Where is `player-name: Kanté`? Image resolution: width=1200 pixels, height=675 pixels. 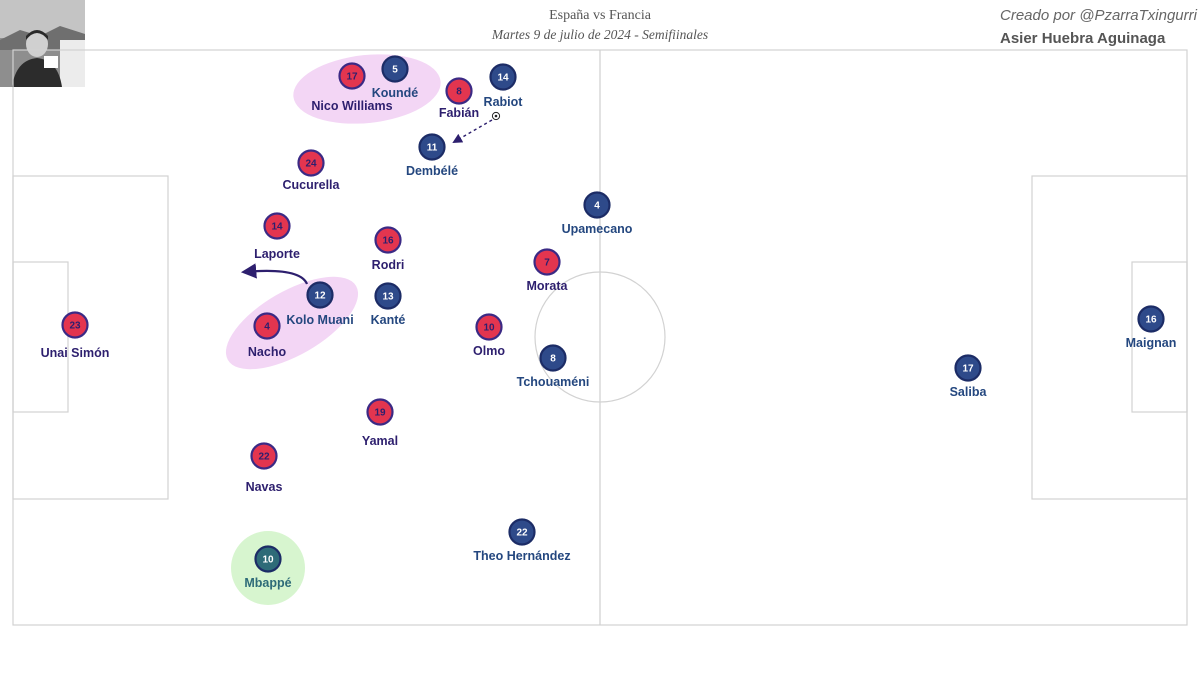
player-name: Kanté is located at coordinates (388, 320).